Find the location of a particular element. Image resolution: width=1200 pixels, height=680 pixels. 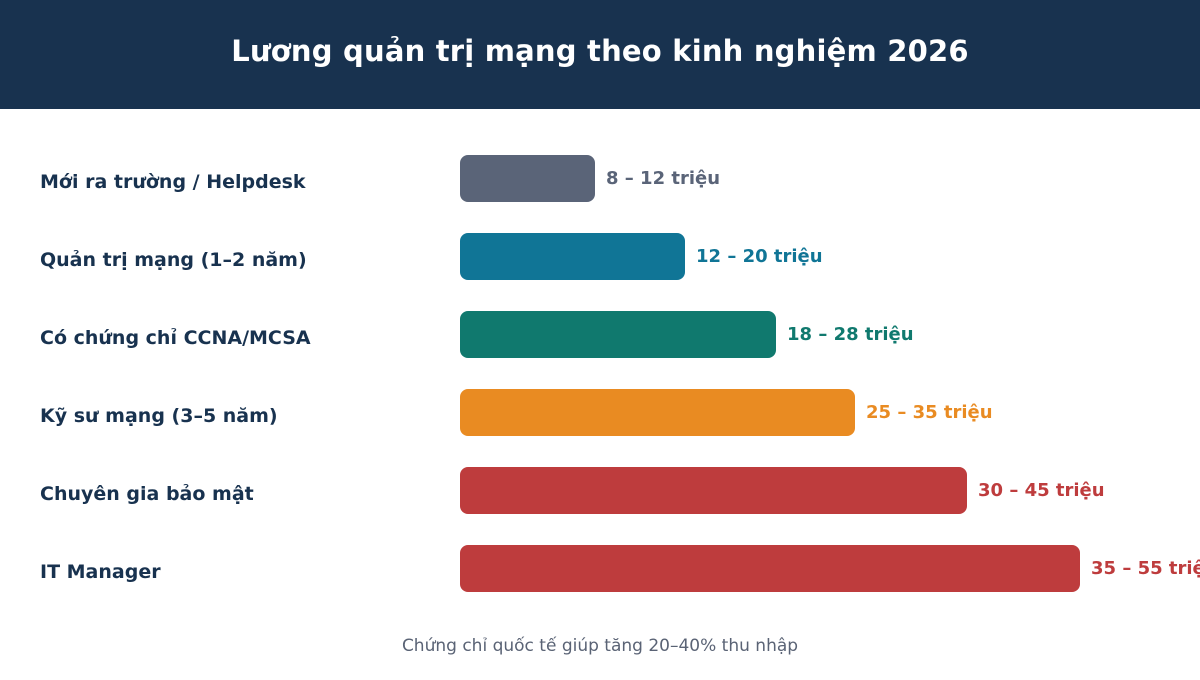

category-label: Quản trị mạng (1–2 năm) is located at coordinates (173, 260).